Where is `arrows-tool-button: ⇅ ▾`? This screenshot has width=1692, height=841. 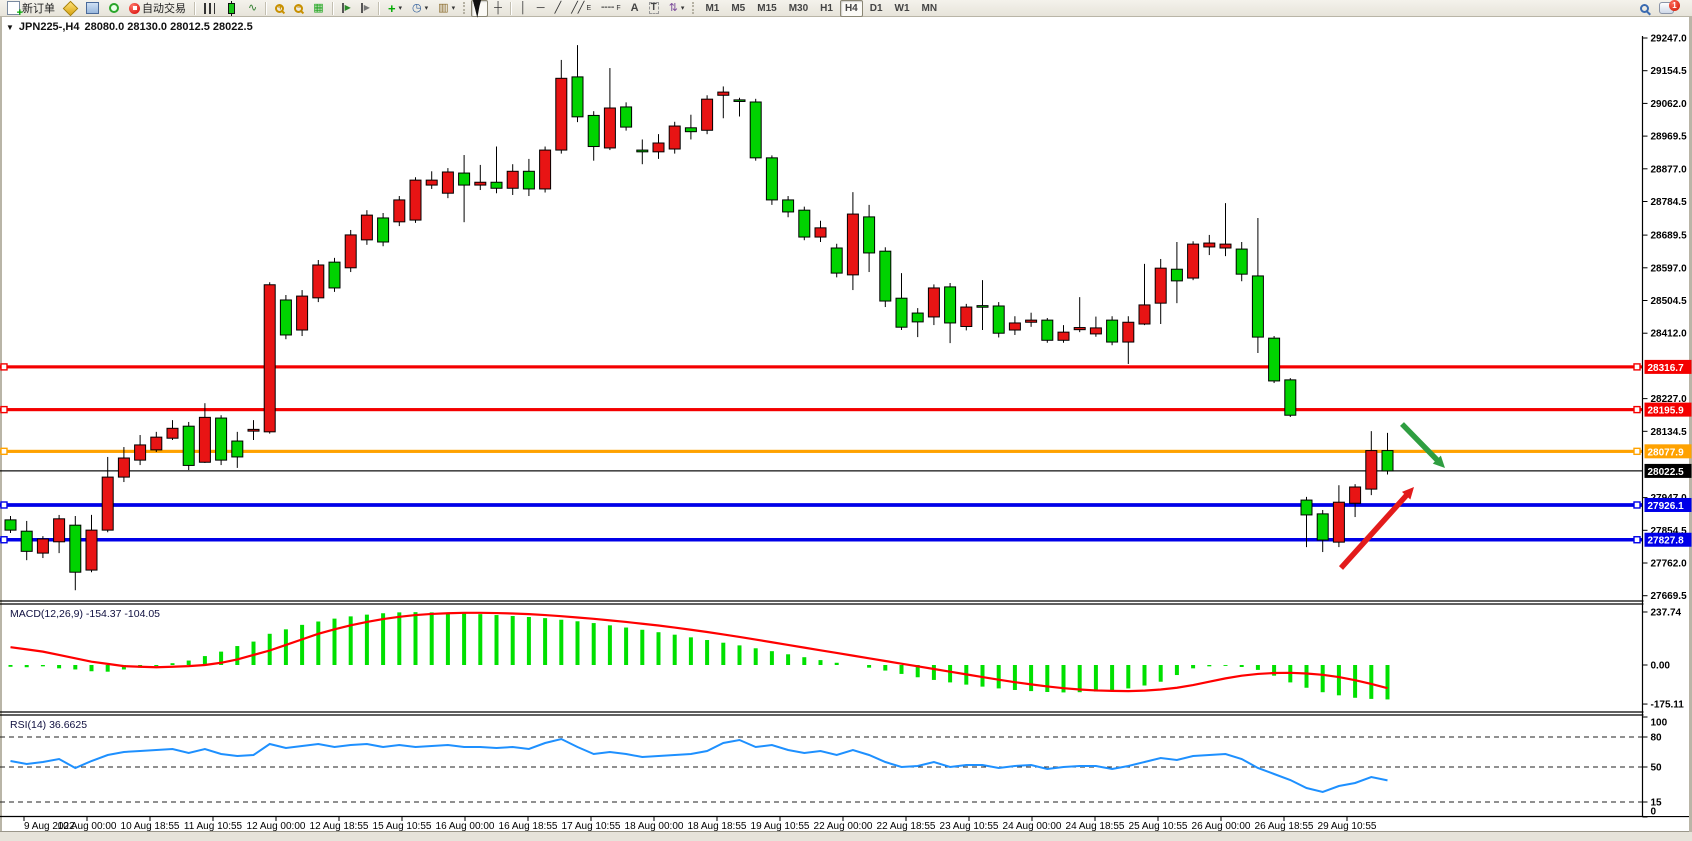 arrows-tool-button: ⇅ ▾ is located at coordinates (677, 8).